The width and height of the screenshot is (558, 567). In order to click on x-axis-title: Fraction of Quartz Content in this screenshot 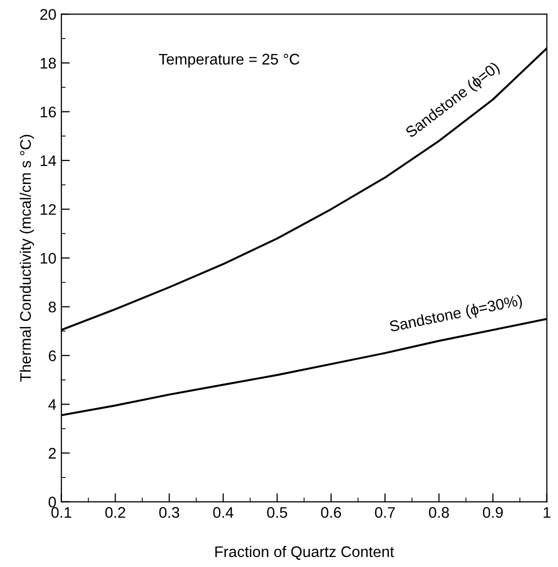, I will do `click(304, 553)`.